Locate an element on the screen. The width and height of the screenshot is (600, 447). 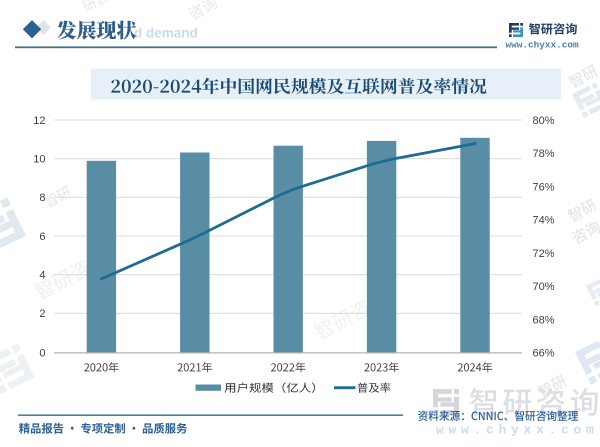
svg-text: 80% is located at coordinates (544, 121).